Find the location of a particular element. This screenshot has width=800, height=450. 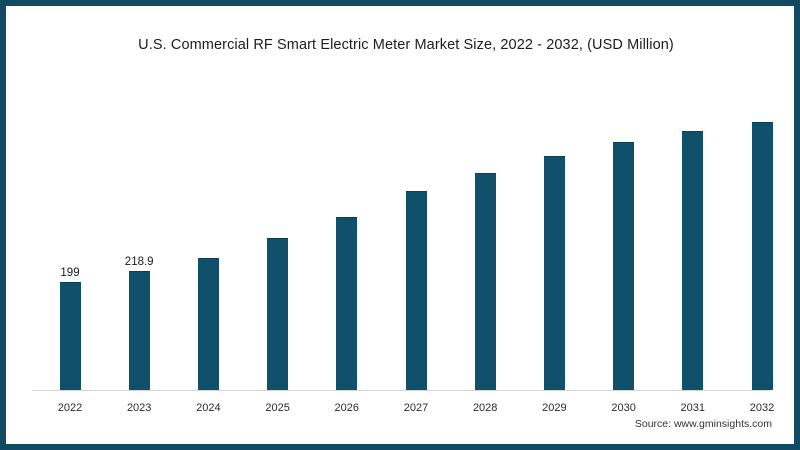

x-axis-tick-label: 2025 is located at coordinates (277, 408).